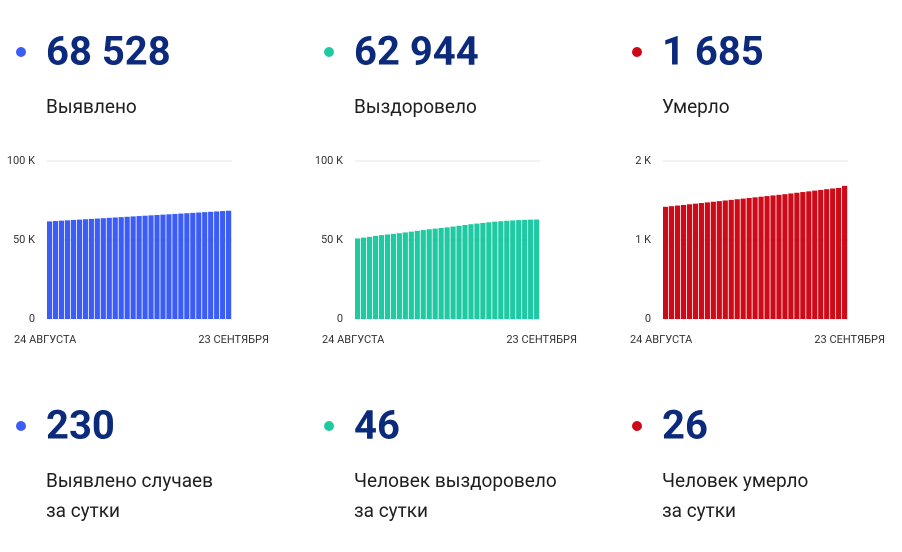 The height and width of the screenshot is (552, 902). I want to click on total-value: 62 944, so click(416, 51).